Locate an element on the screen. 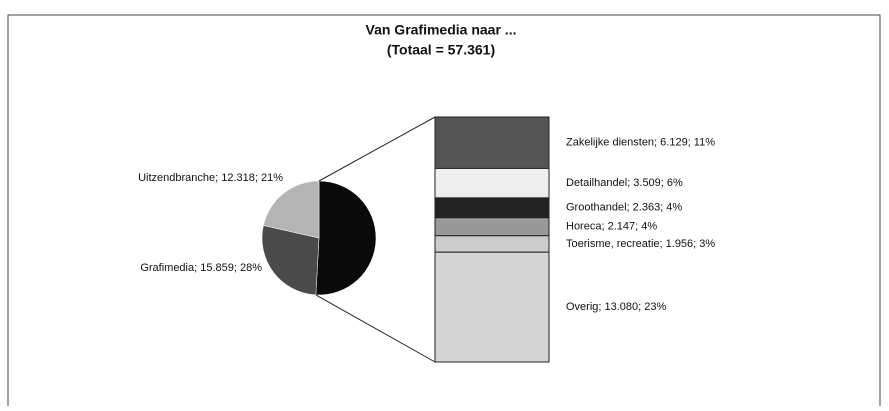 The image size is (889, 411). bar-label: Detailhandel; 3.509; 6% is located at coordinates (624, 183).